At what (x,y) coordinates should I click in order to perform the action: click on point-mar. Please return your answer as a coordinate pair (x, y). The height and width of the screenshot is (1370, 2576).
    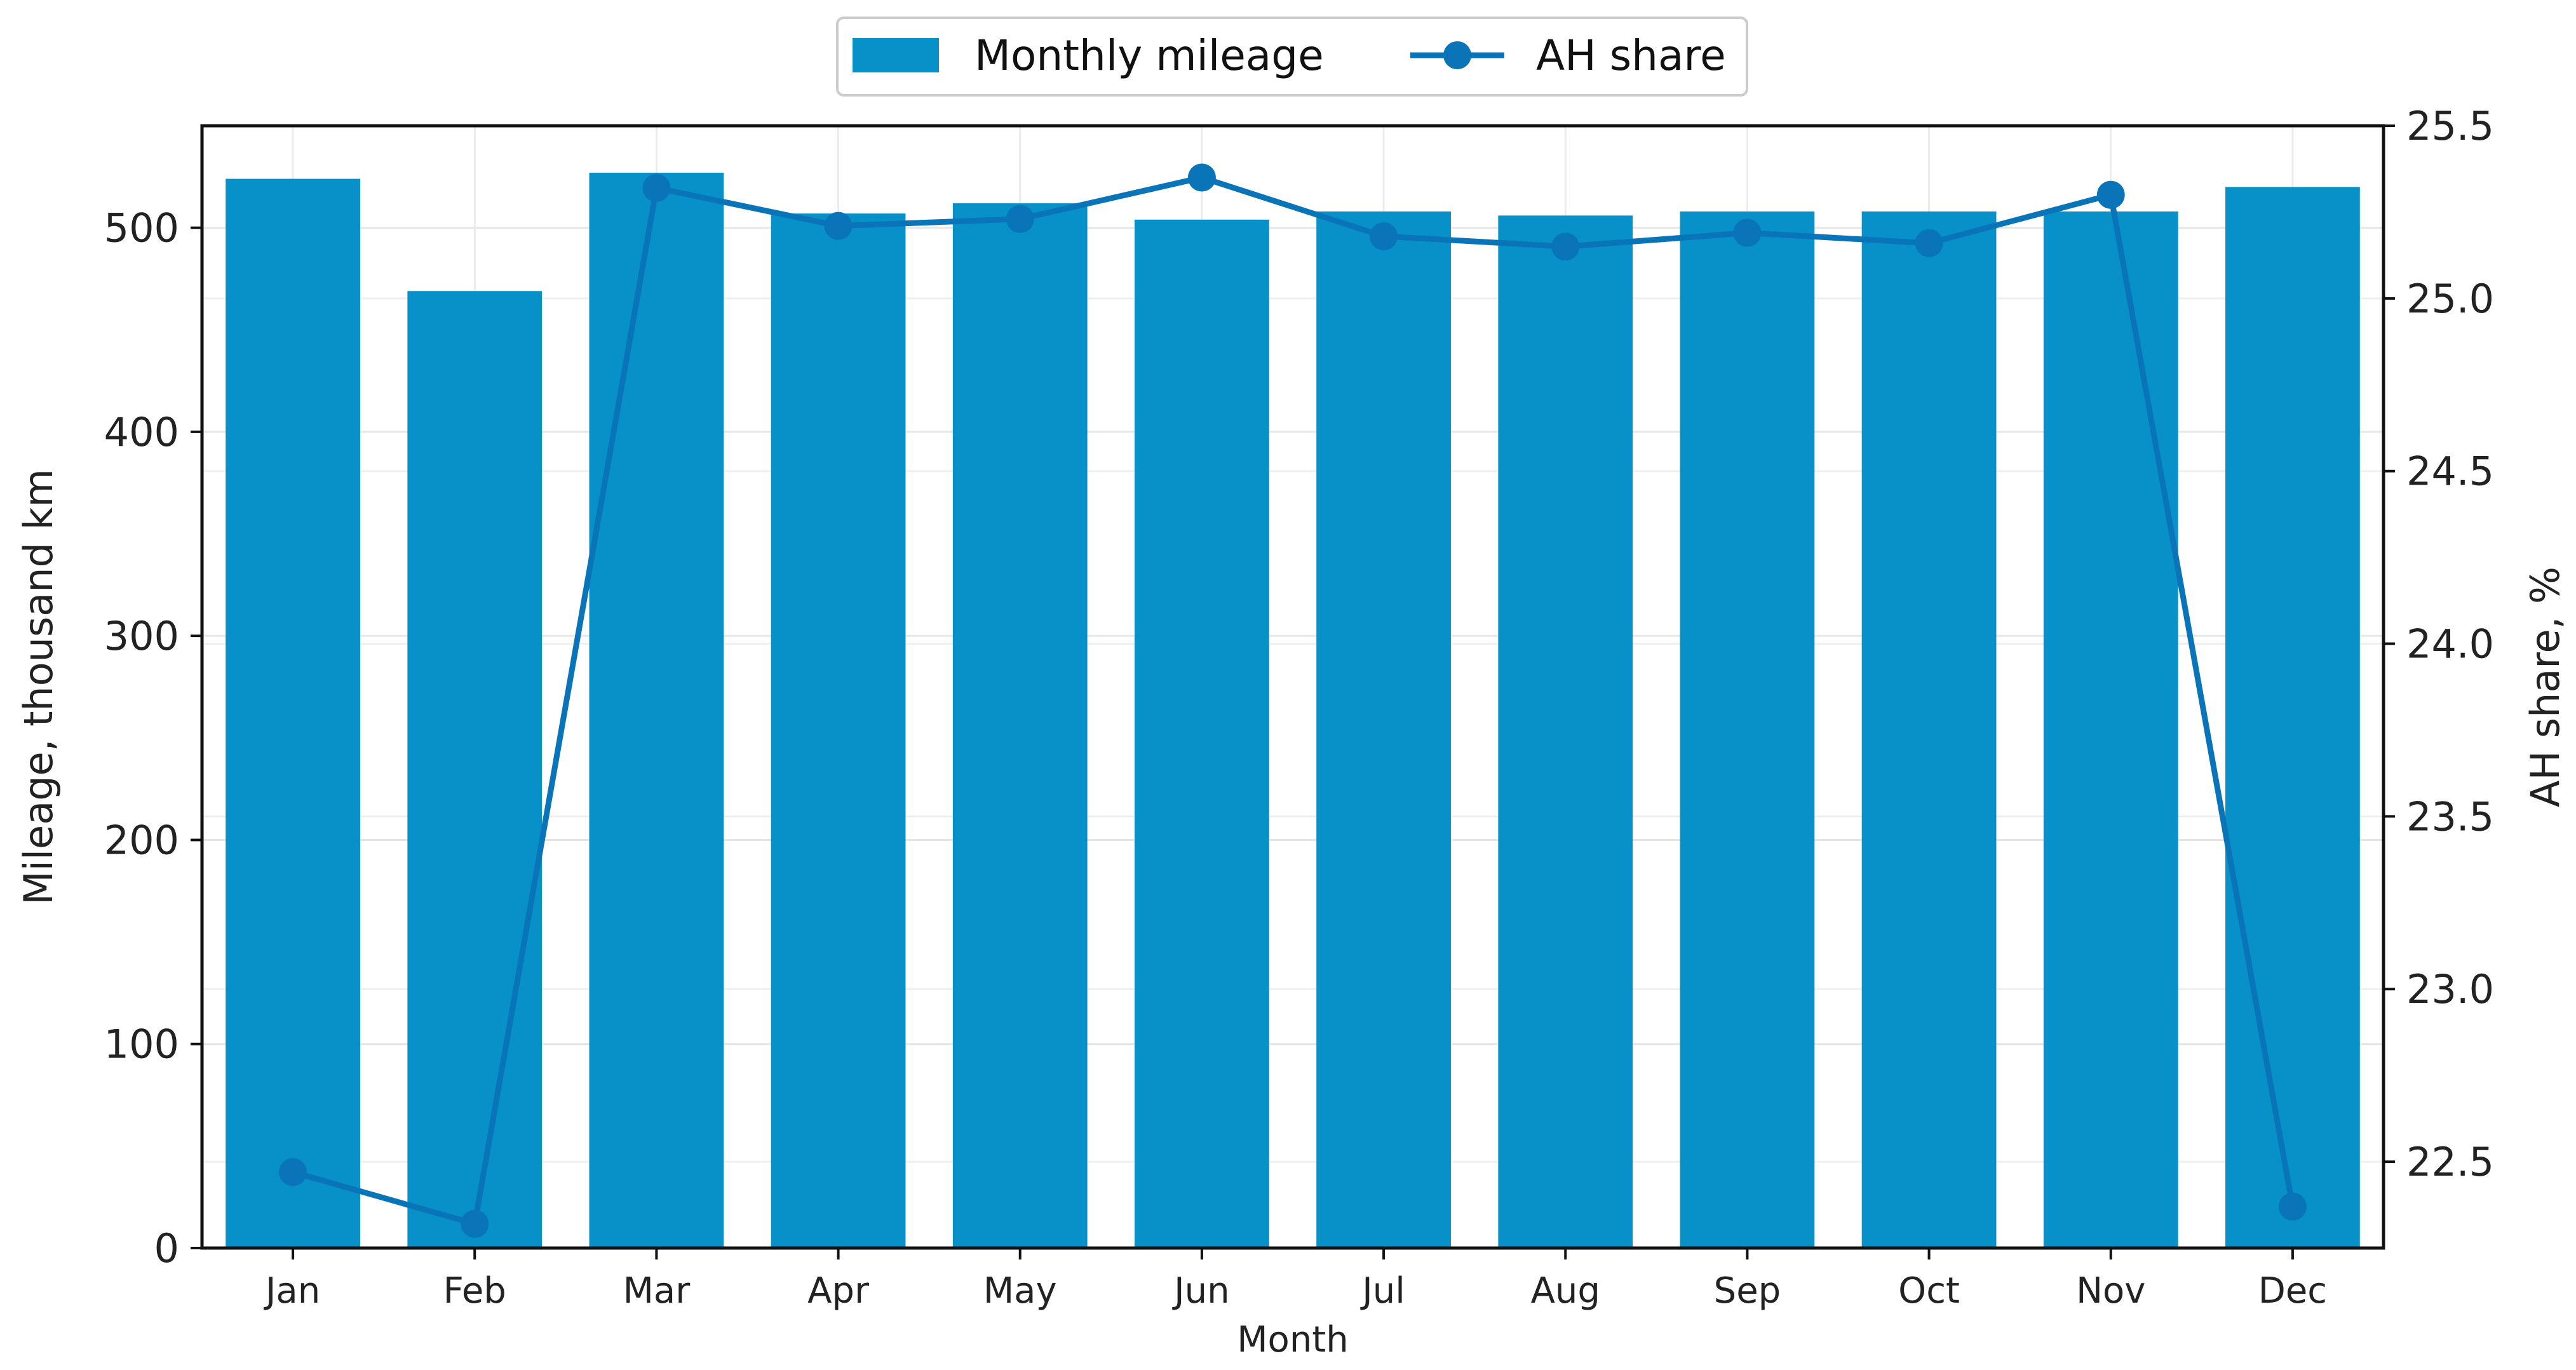
    Looking at the image, I should click on (656, 187).